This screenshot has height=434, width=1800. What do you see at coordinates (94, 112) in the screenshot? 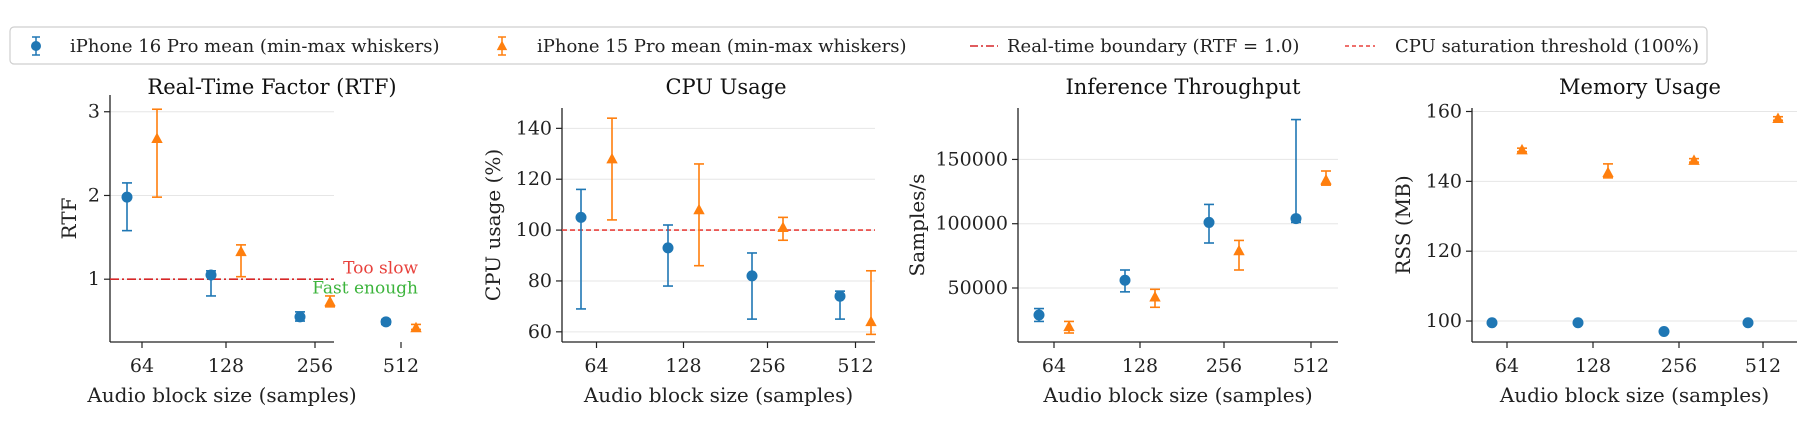
I see `y-tick-label: 3` at bounding box center [94, 112].